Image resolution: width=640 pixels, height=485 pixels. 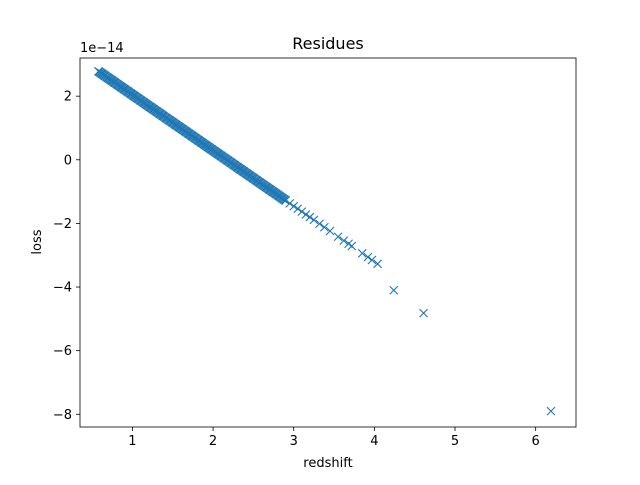 What do you see at coordinates (374, 441) in the screenshot?
I see `x-tick-label: 4` at bounding box center [374, 441].